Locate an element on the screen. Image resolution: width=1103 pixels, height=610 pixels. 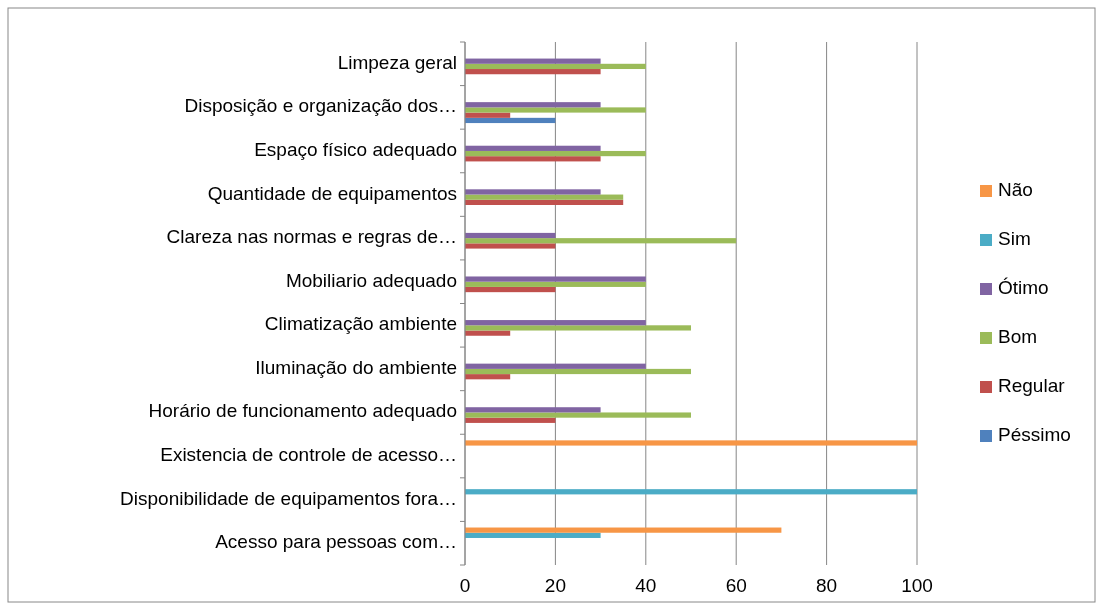
legend-label: Regular is located at coordinates (1032, 386).